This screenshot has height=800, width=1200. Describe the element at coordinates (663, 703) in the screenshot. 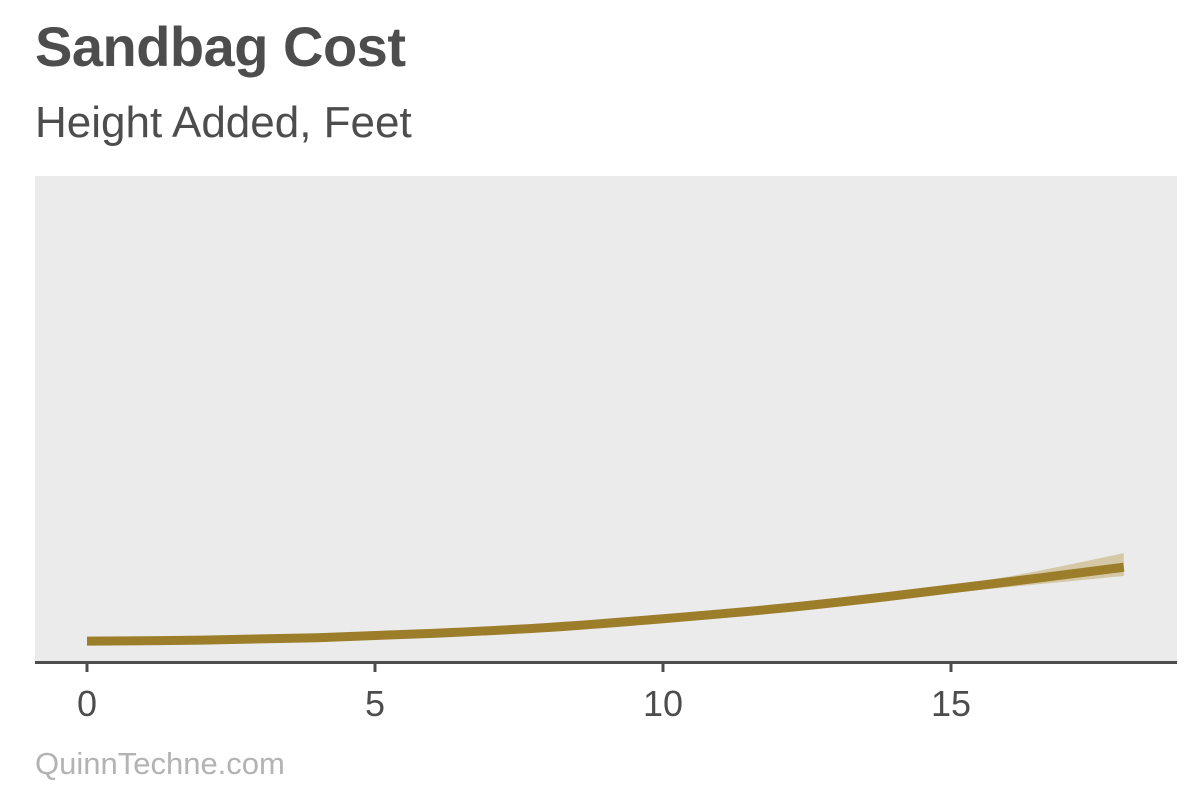

I see `x-tick-label: 10` at that location.